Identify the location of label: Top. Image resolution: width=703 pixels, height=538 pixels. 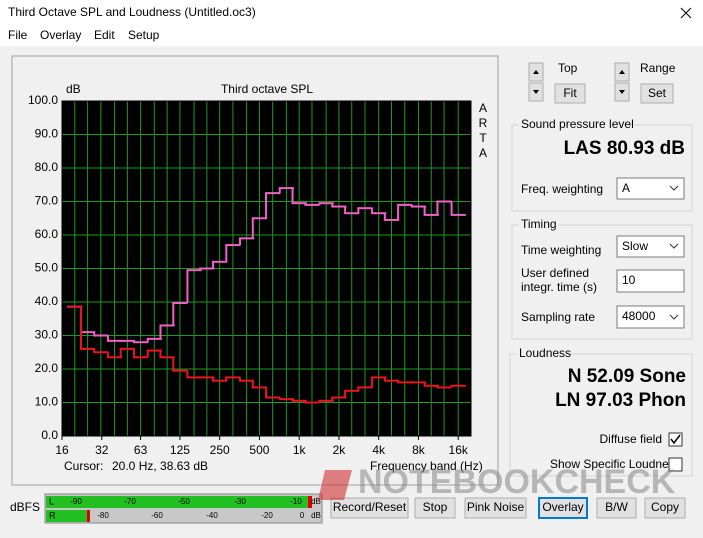
(568, 68).